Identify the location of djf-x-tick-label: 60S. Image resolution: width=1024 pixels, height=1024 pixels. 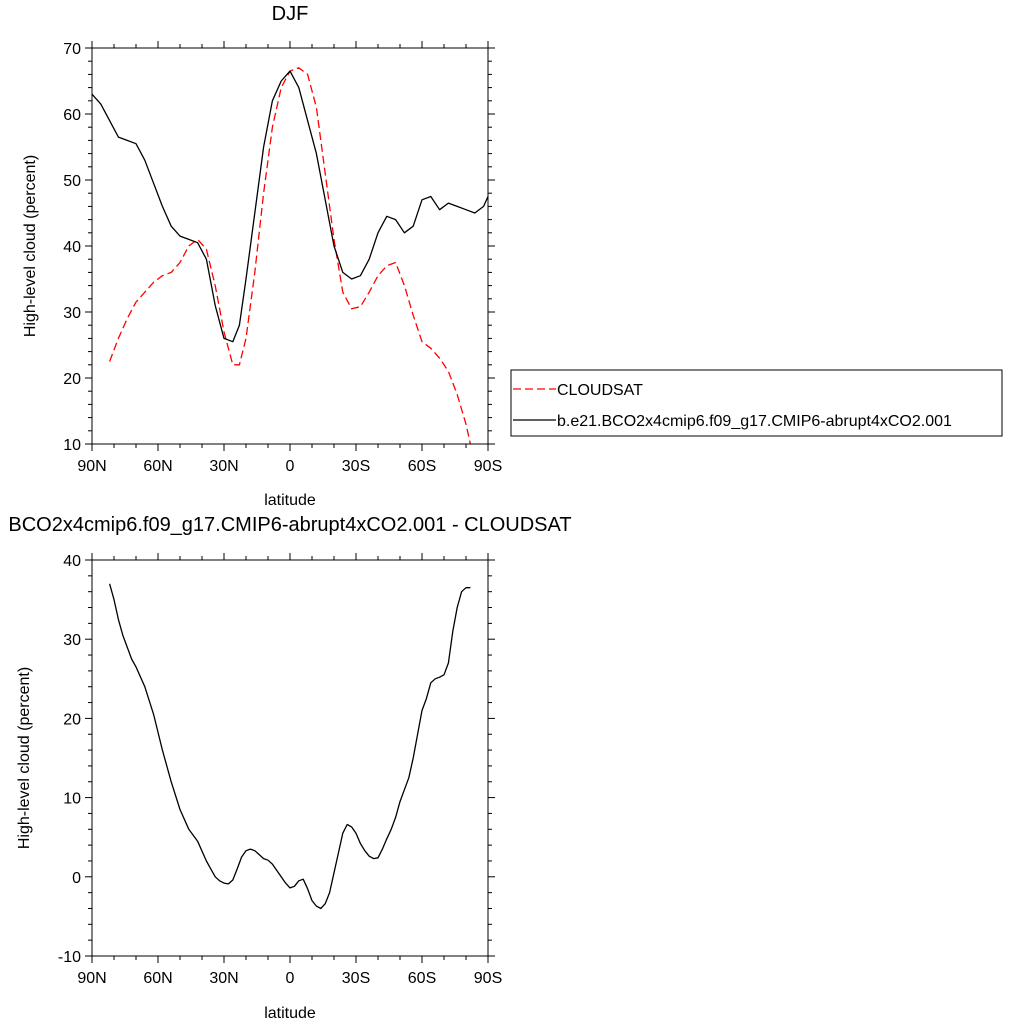
(422, 466).